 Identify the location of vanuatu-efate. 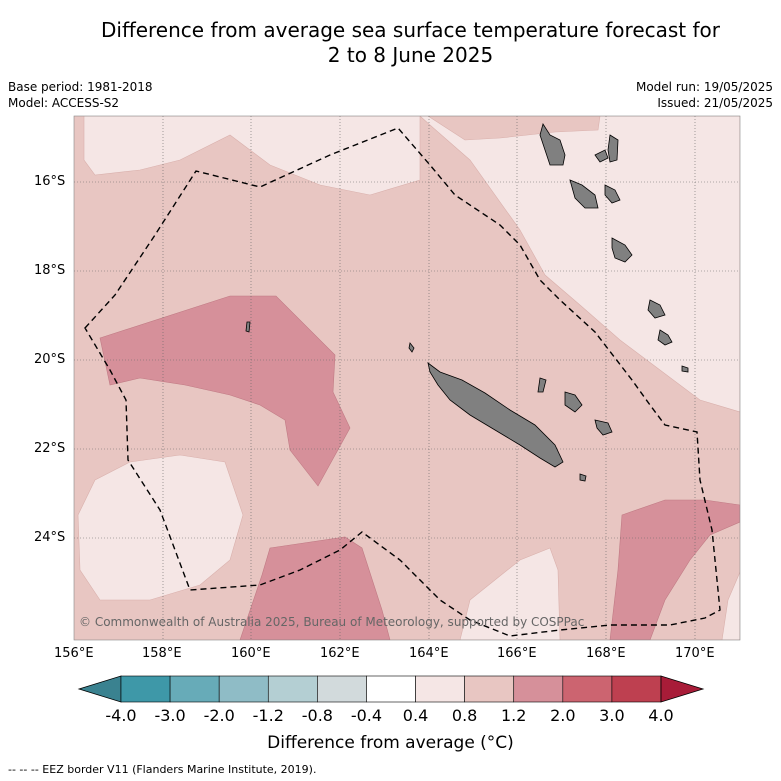
(622, 250).